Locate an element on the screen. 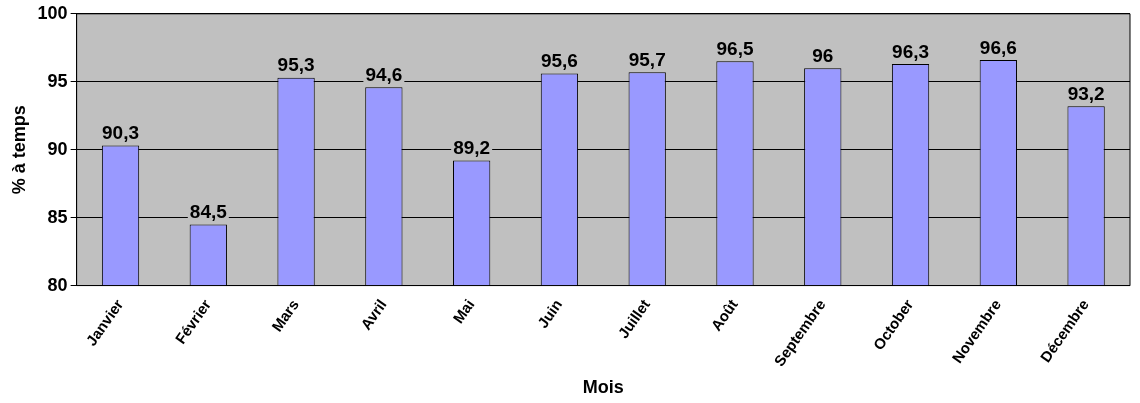 Image resolution: width=1140 pixels, height=403 pixels. data-label: 95,3 is located at coordinates (296, 65).